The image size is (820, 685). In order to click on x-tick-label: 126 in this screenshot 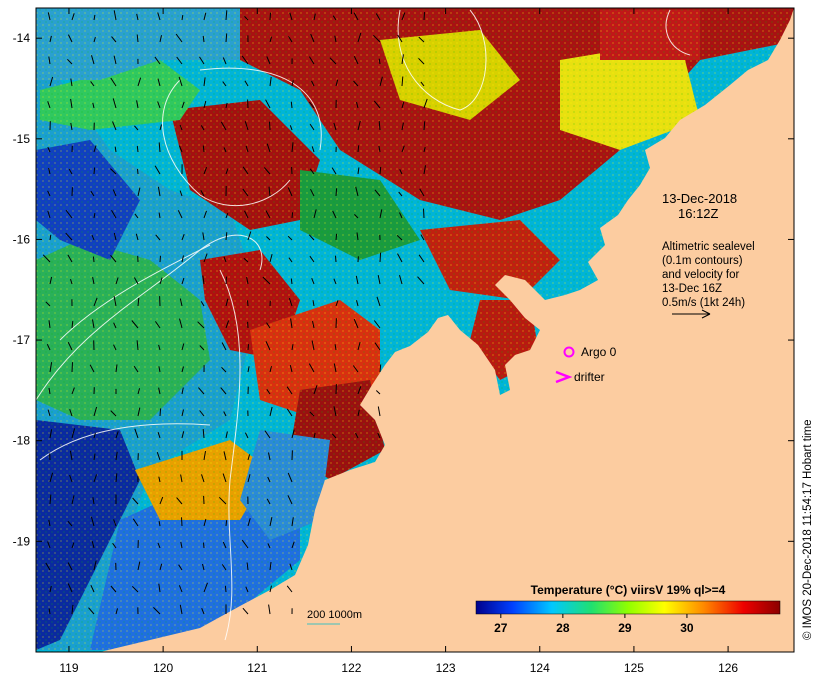, I will do `click(728, 668)`.